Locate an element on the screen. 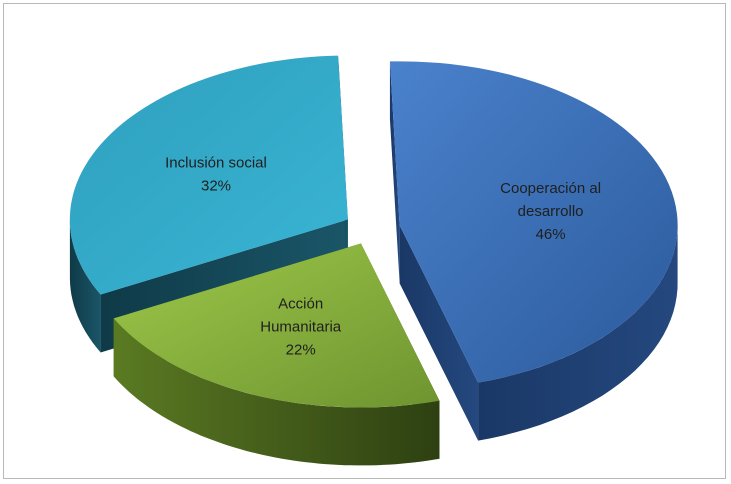  slice-label-2: Inclusión social 32% is located at coordinates (216, 174).